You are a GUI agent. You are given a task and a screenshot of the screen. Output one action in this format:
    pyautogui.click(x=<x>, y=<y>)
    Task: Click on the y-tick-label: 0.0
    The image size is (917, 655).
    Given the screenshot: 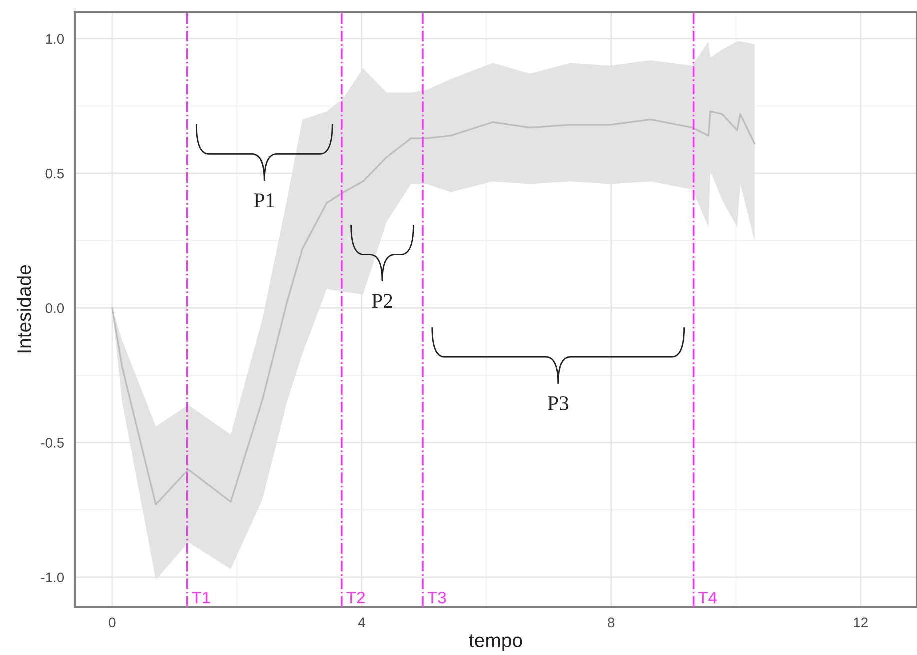 What is the action you would take?
    pyautogui.click(x=55, y=308)
    